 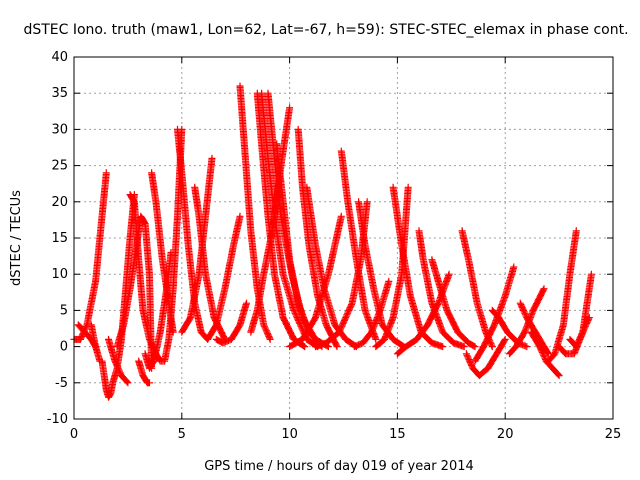 What do you see at coordinates (61, 383) in the screenshot?
I see `y-tick-label: -5` at bounding box center [61, 383].